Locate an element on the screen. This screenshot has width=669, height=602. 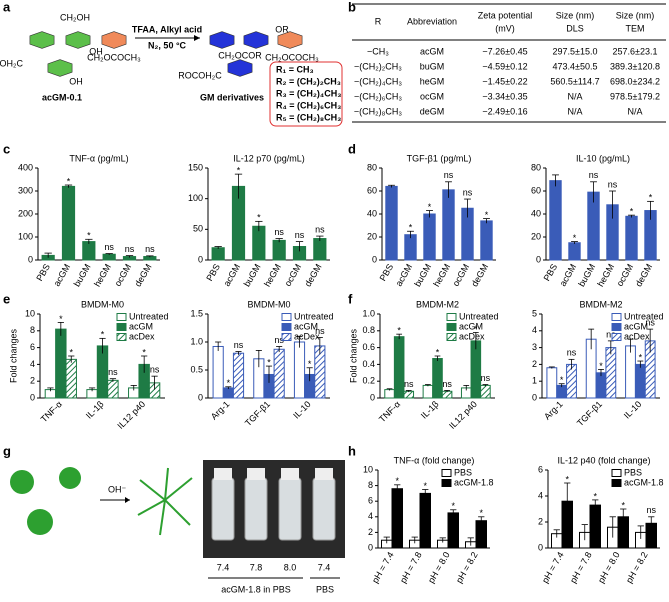
panel-label: c is located at coordinates (6, 148).